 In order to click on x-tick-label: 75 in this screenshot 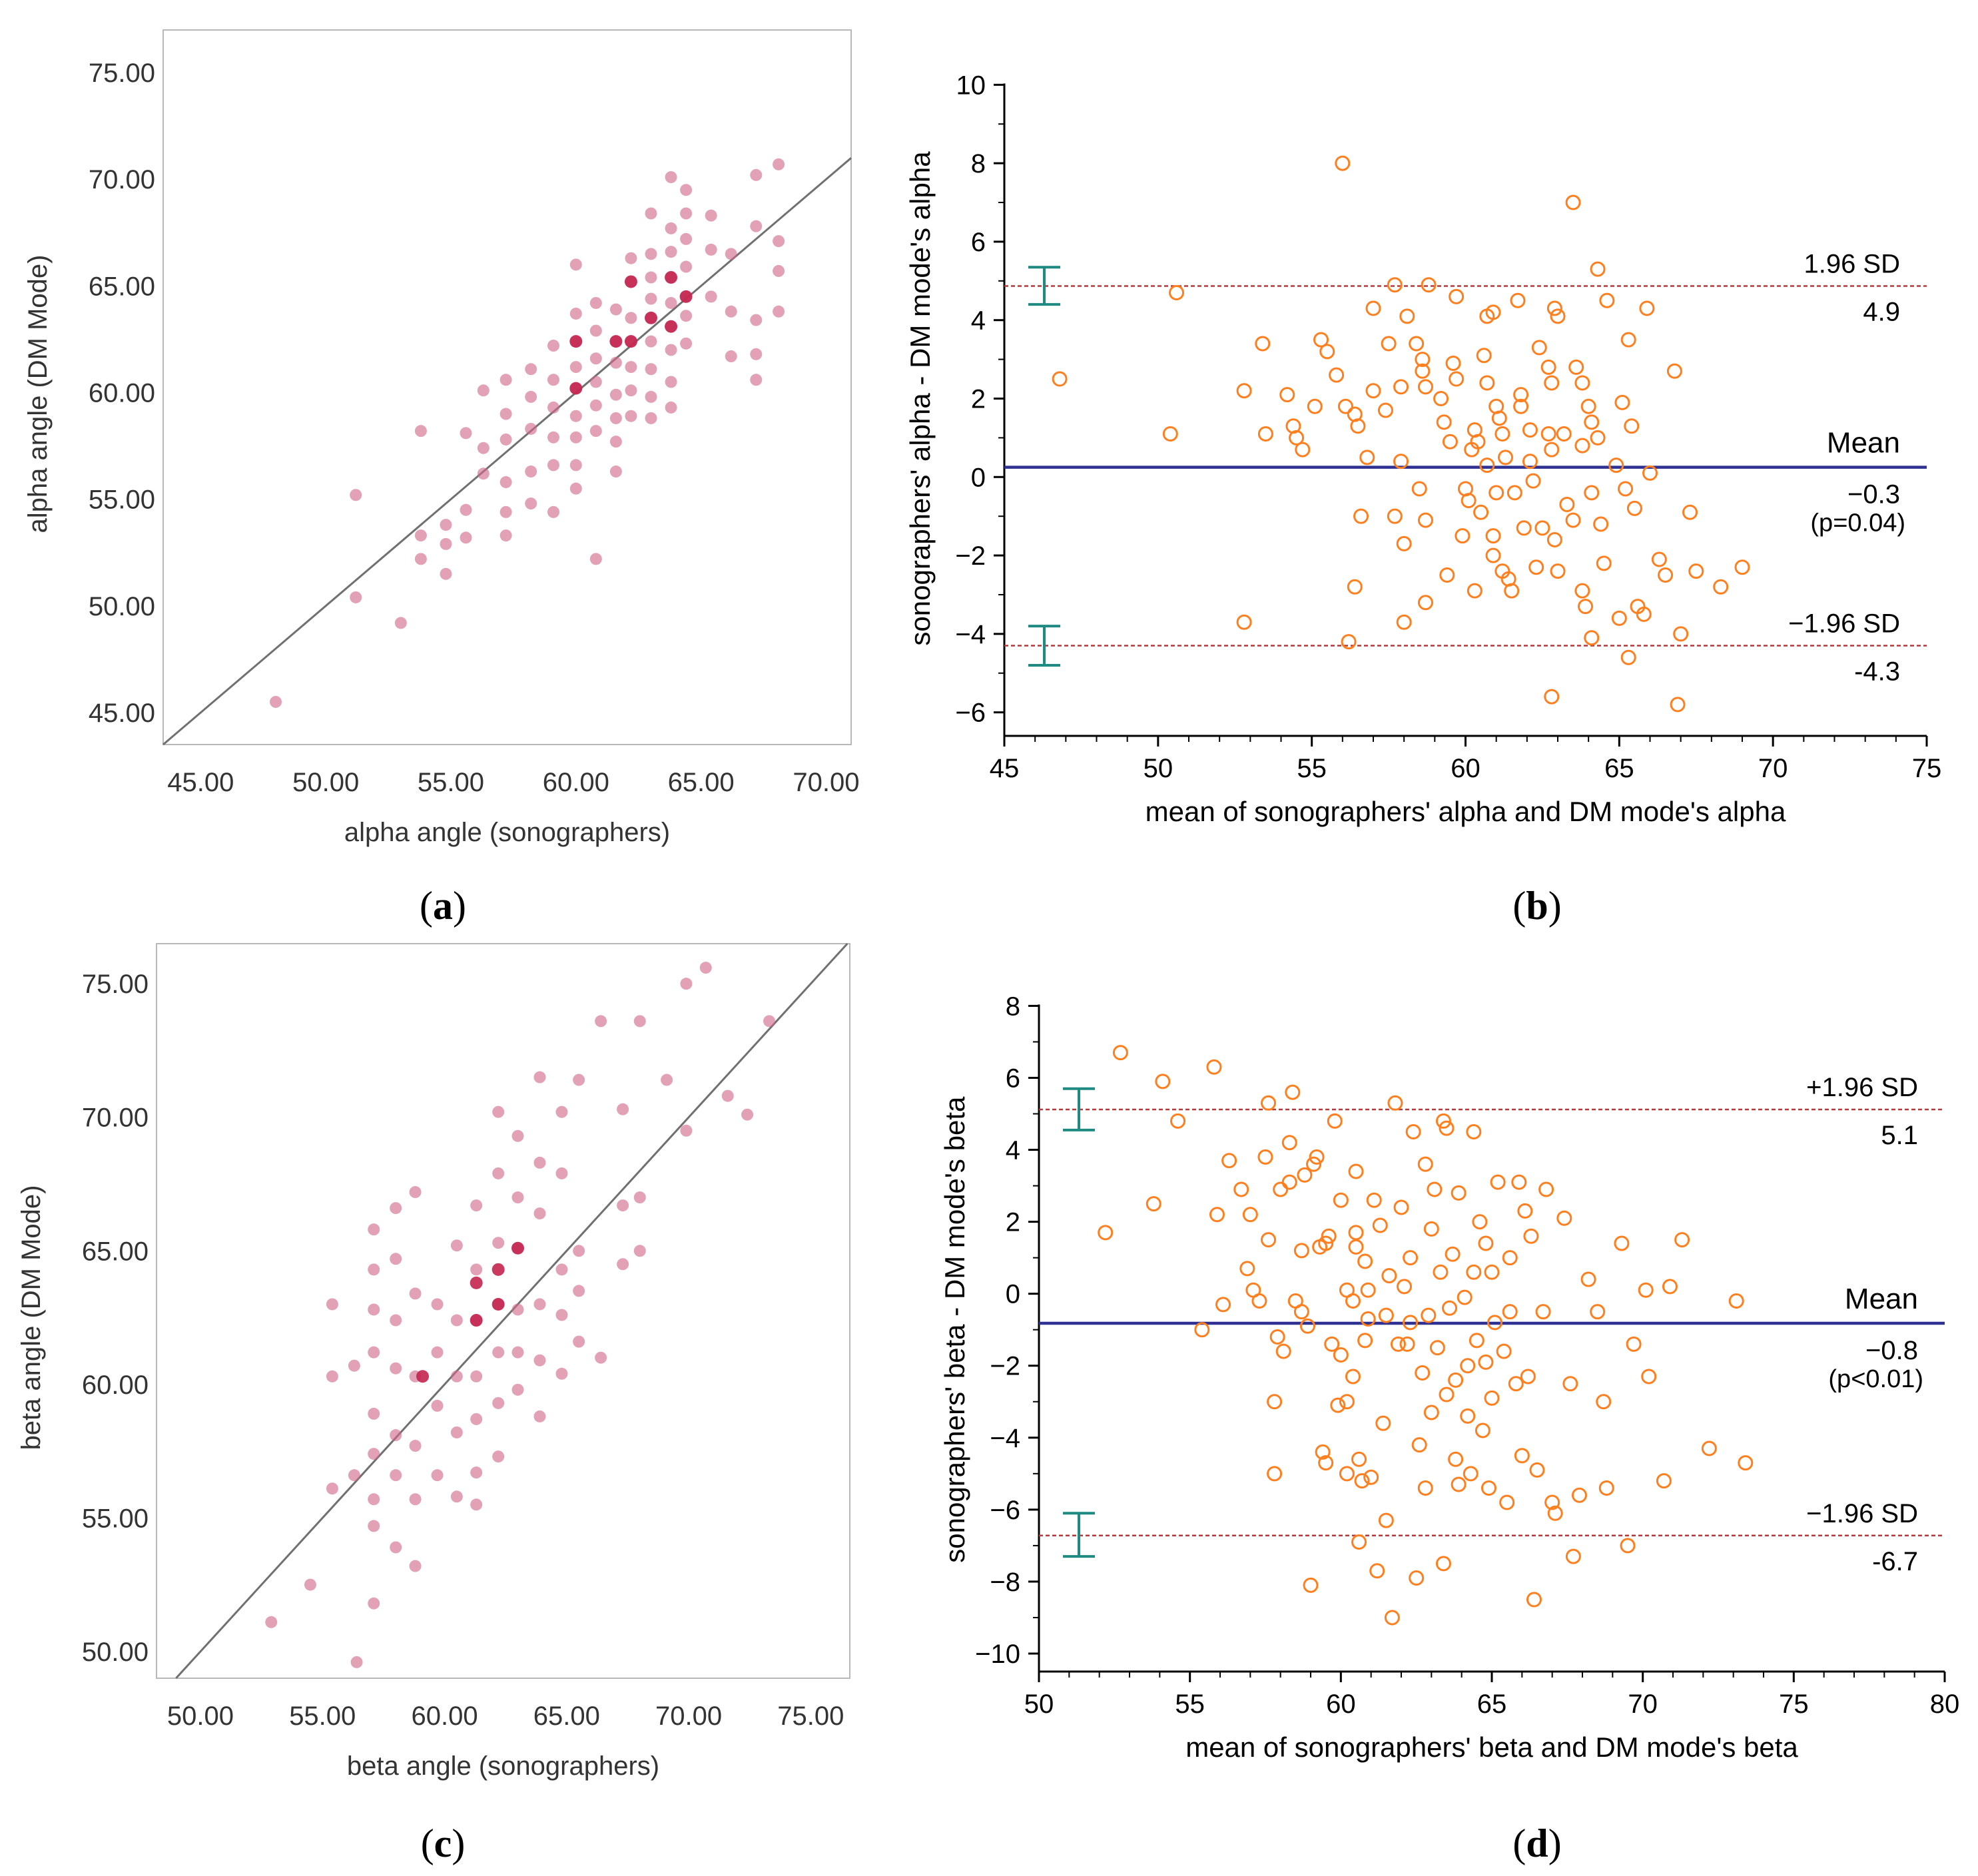, I will do `click(1794, 1704)`.